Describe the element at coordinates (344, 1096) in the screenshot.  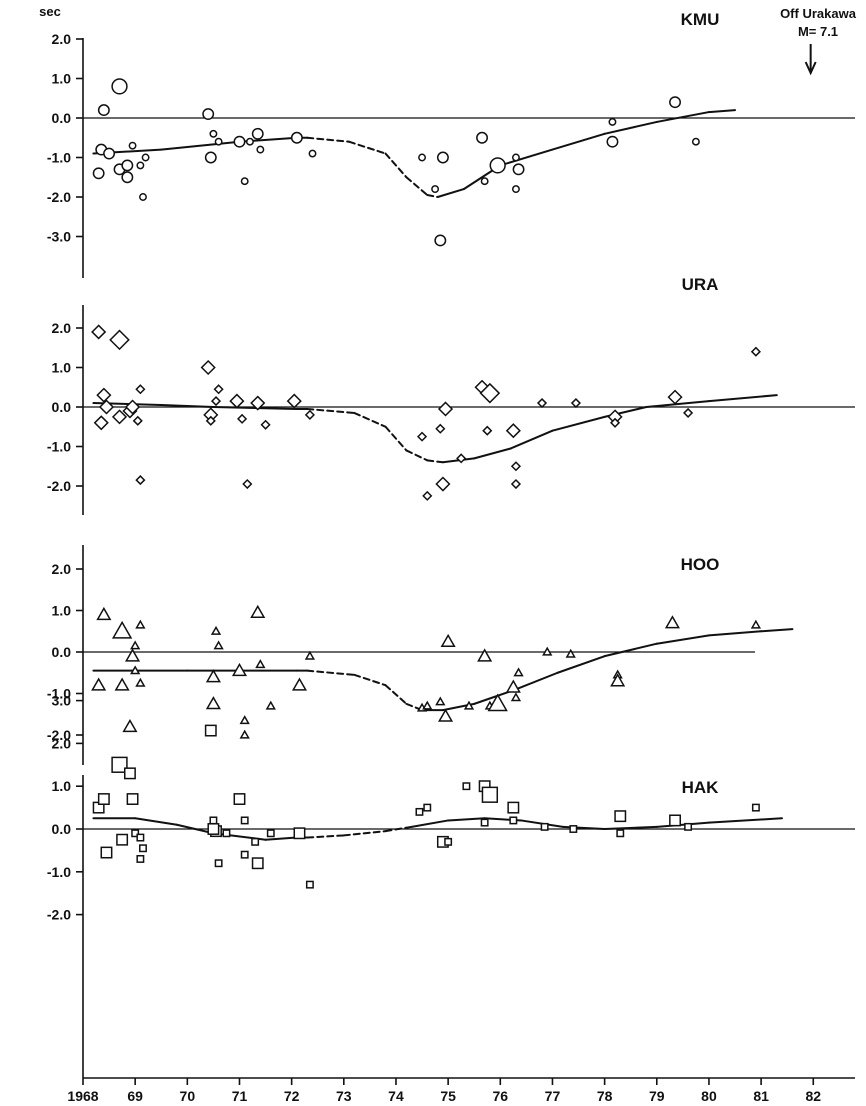
I see `x-tick-label: 73` at that location.